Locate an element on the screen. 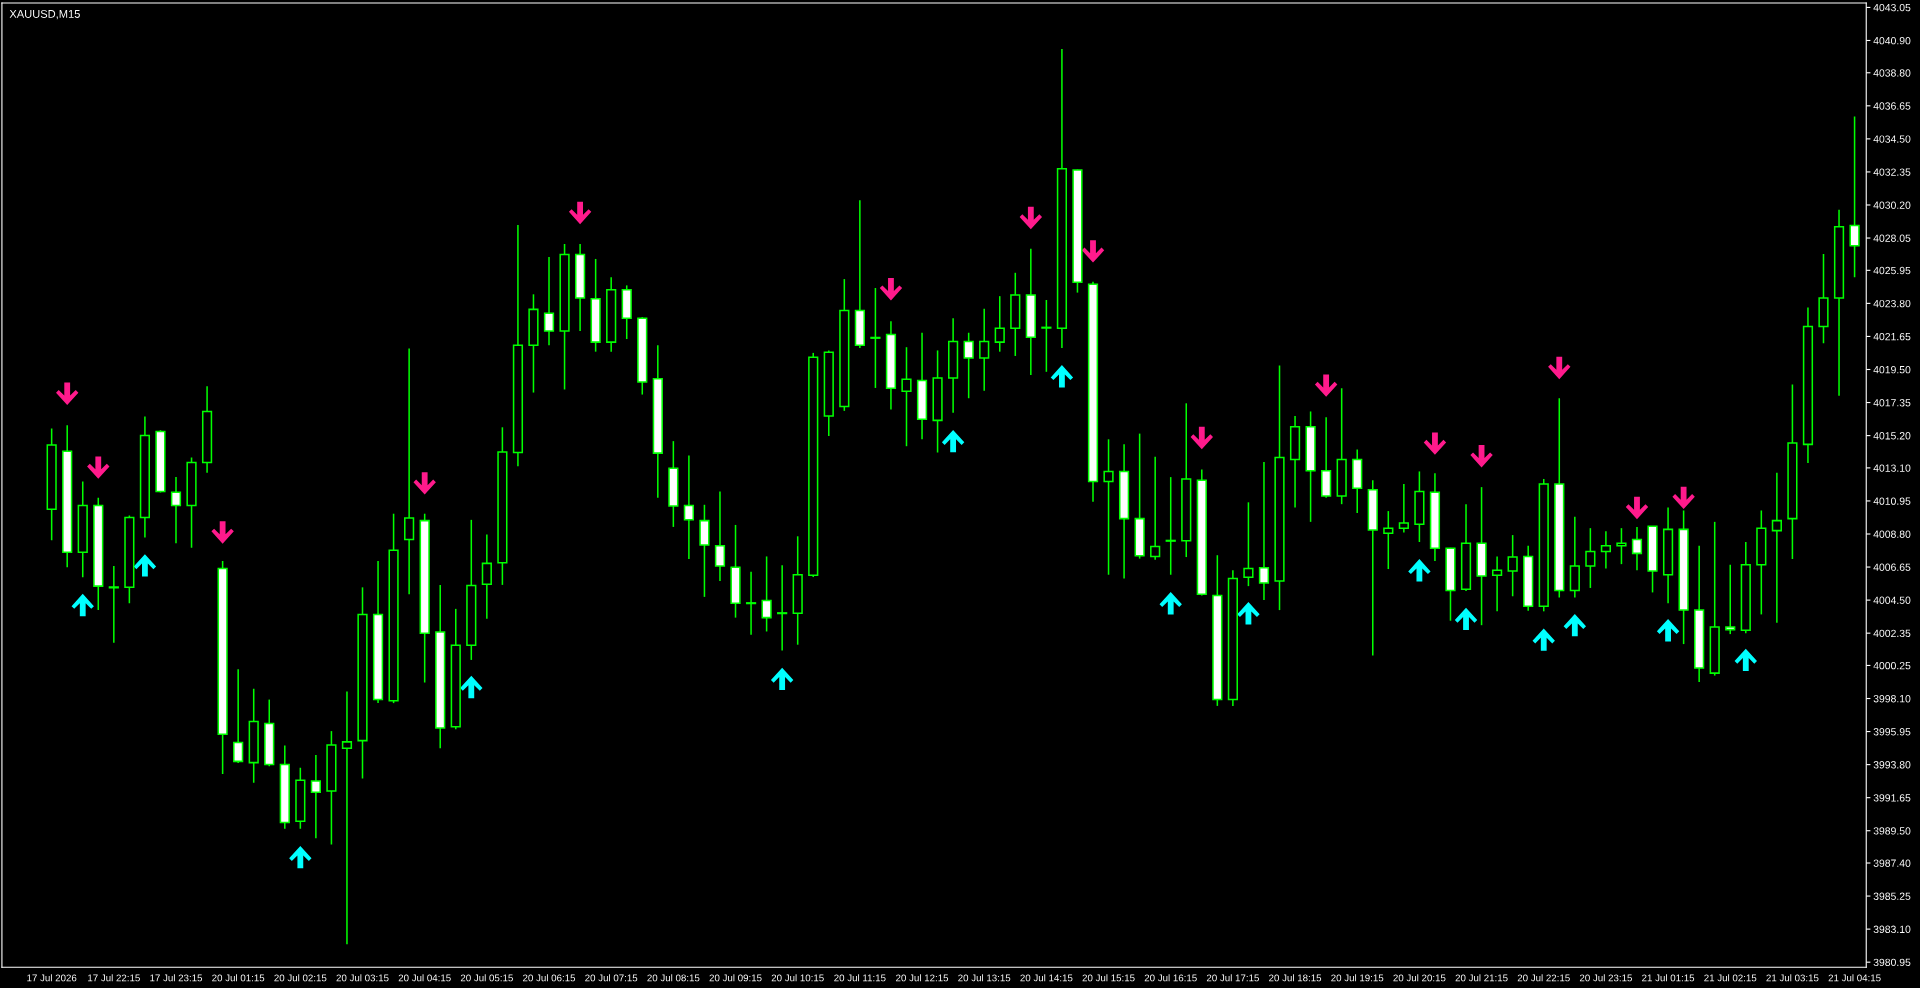 The height and width of the screenshot is (988, 1920). x-tick-label: 17 Jul 23:15 is located at coordinates (176, 978).